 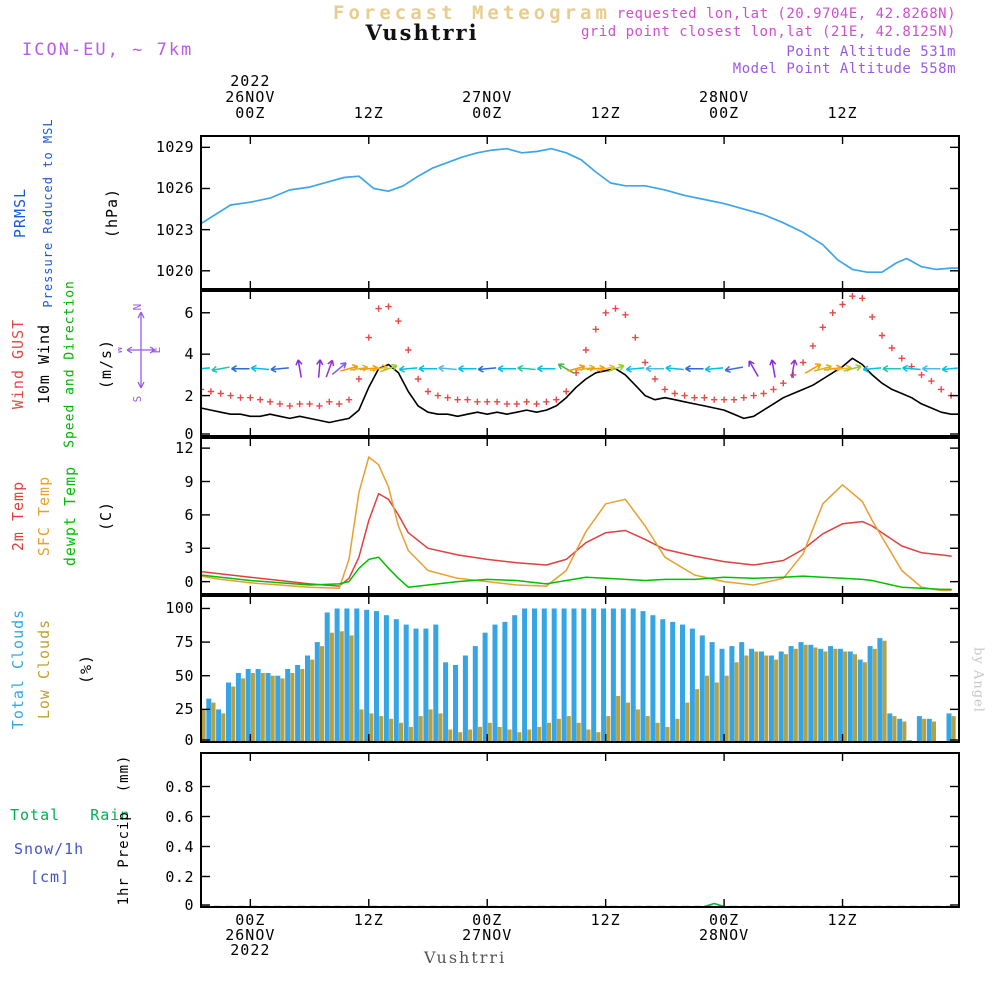 What do you see at coordinates (70, 815) in the screenshot?
I see `total-rain-label: Total Rain` at bounding box center [70, 815].